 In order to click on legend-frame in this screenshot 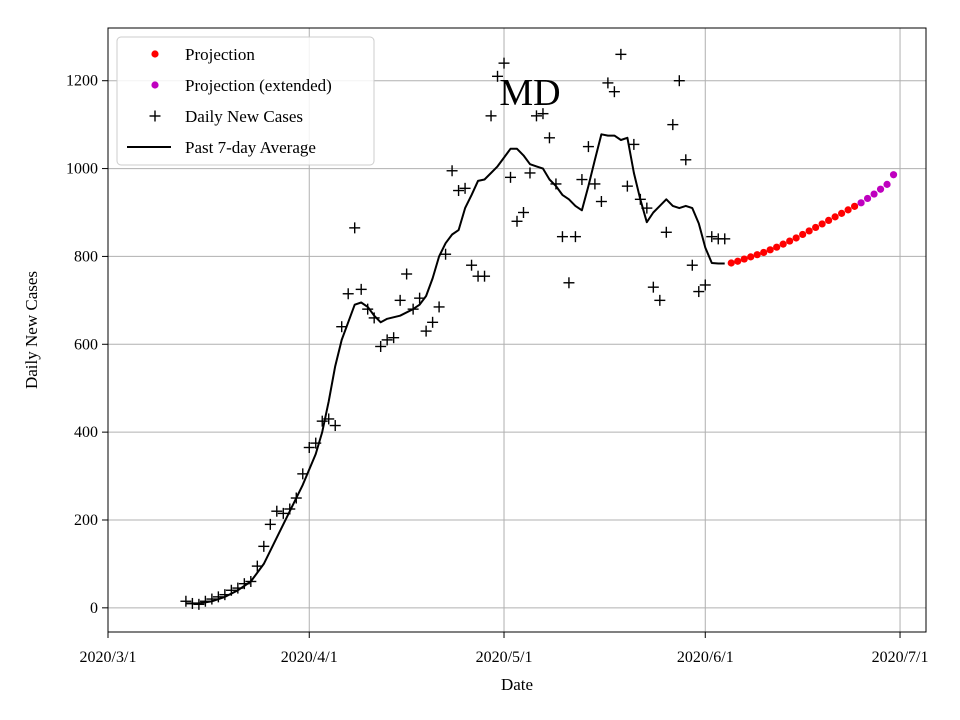, I will do `click(245, 101)`.